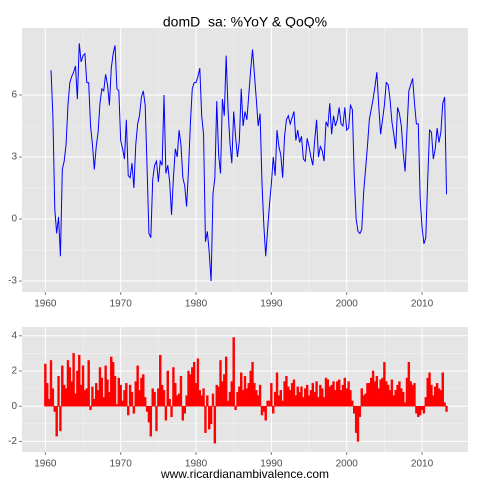 The image size is (480, 480). What do you see at coordinates (14, 335) in the screenshot?
I see `y-tick-label: 4` at bounding box center [14, 335].